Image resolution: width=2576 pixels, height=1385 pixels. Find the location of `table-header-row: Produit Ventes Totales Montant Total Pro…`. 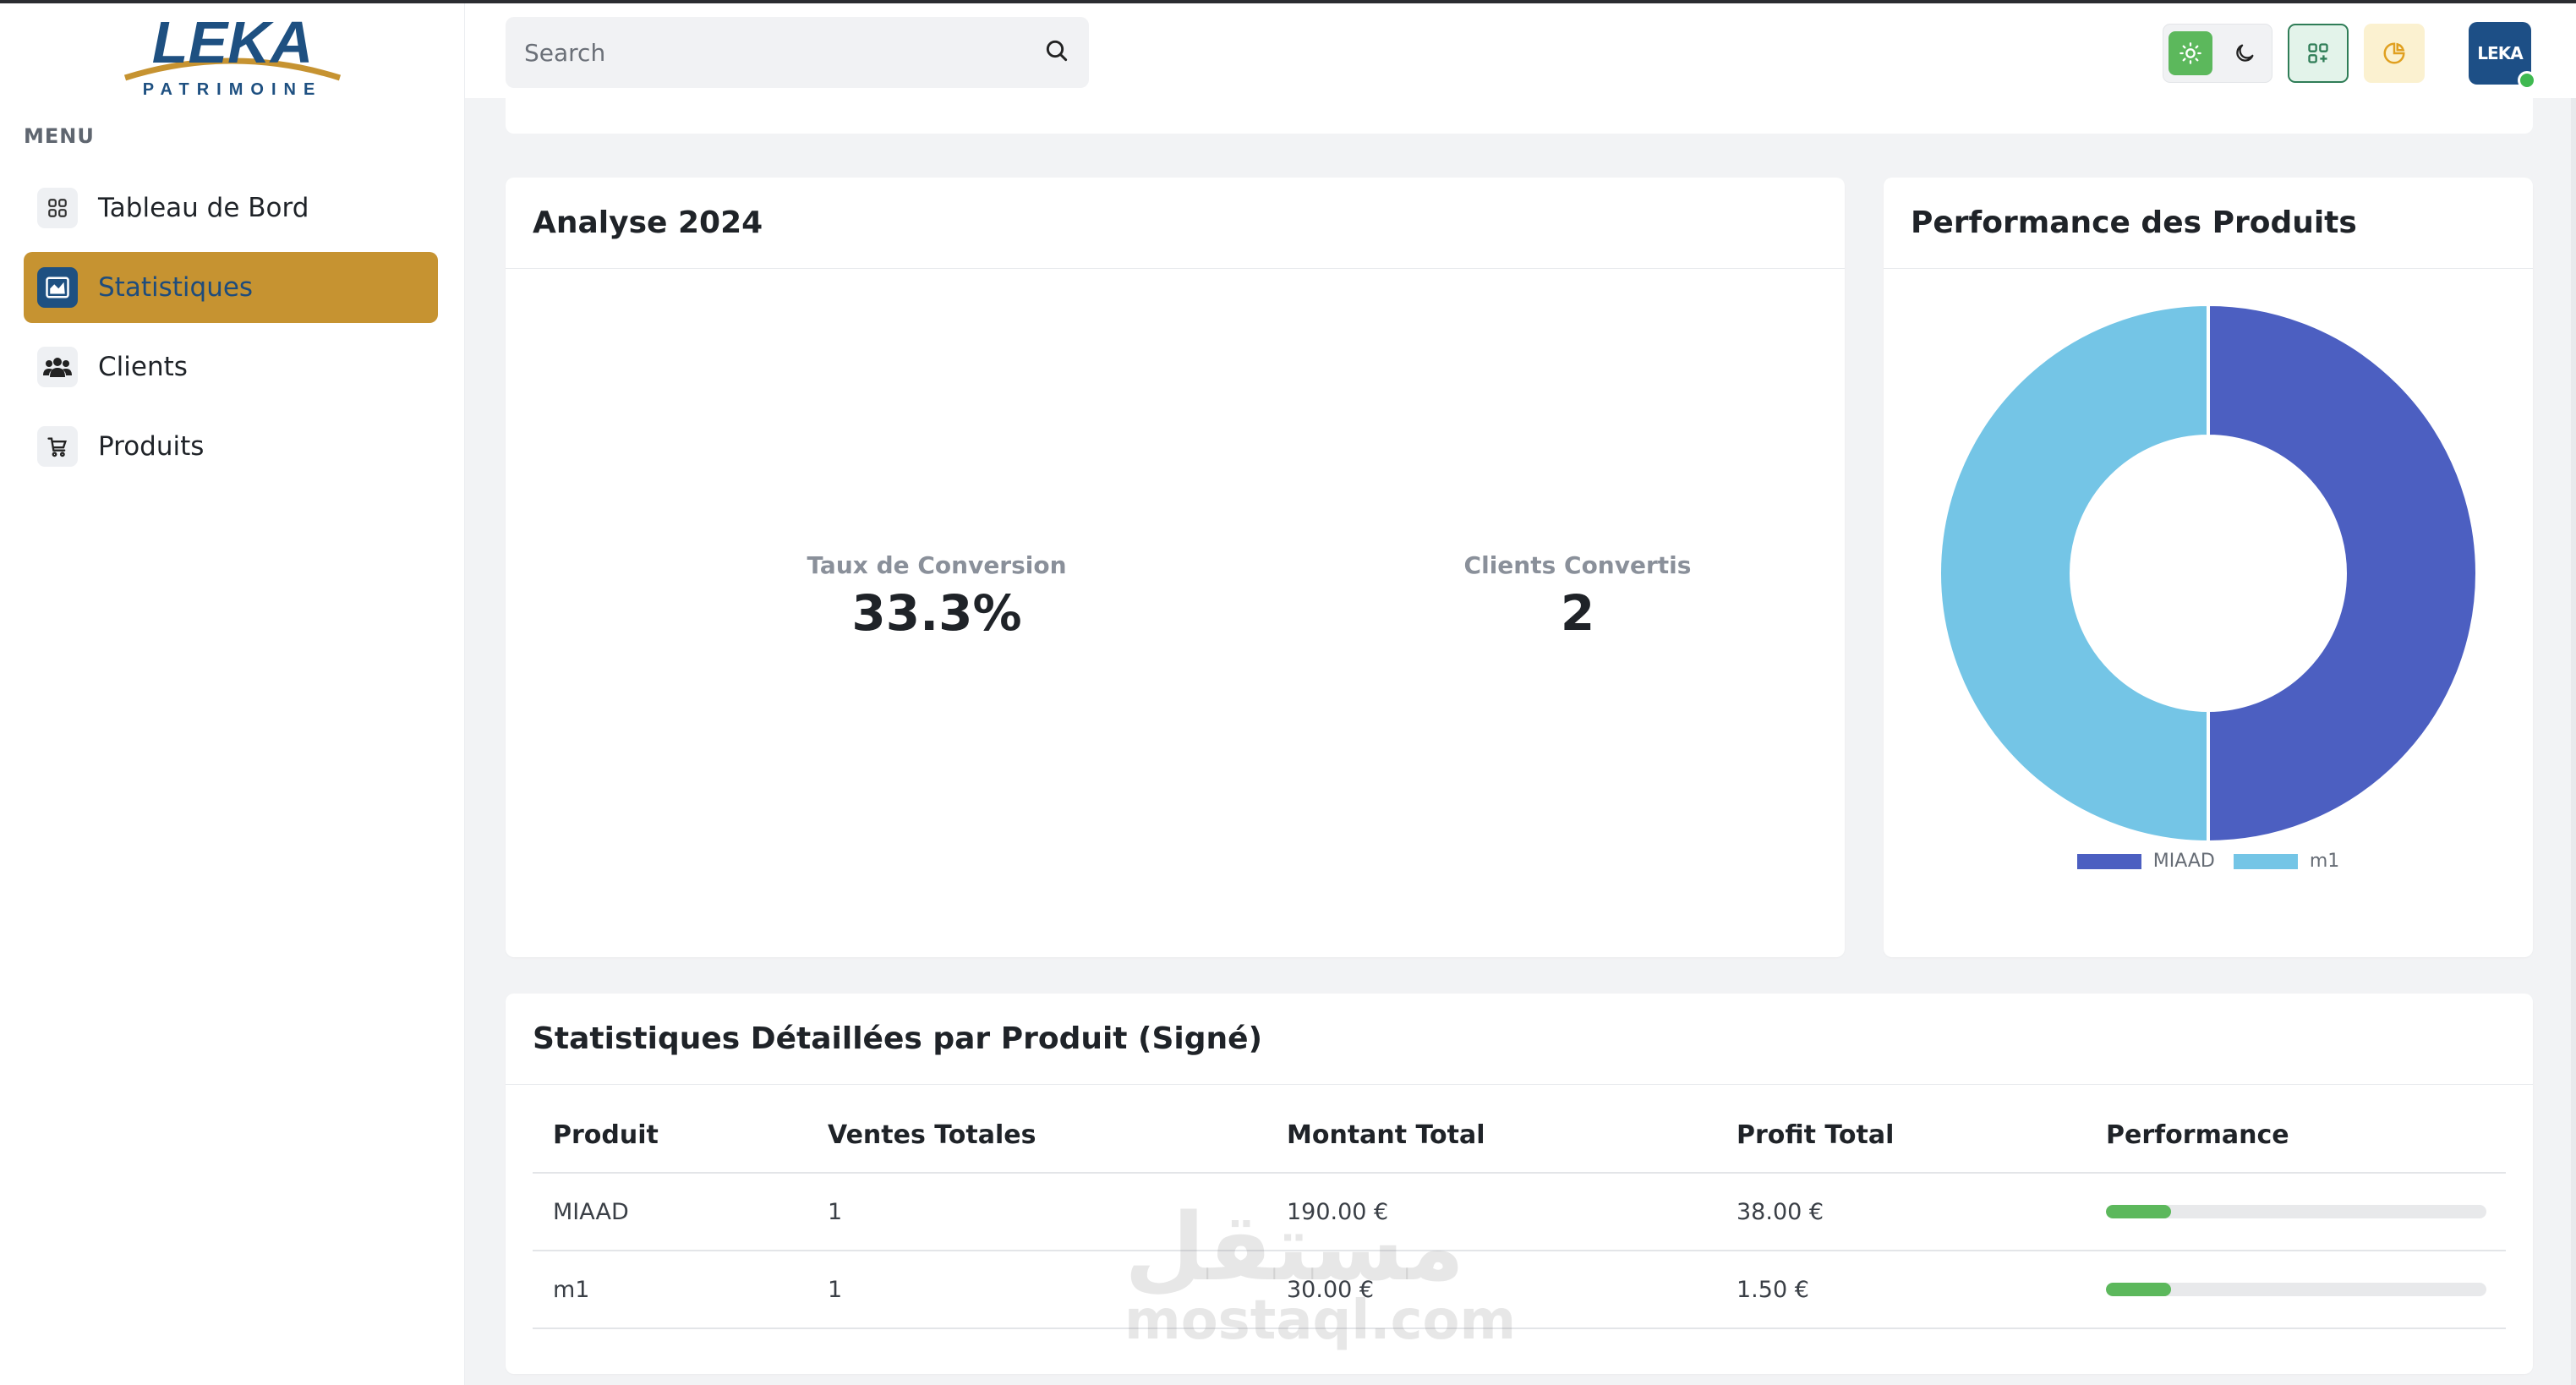

table-header-row: Produit Ventes Totales Montant Total Pro… is located at coordinates (1519, 1136).